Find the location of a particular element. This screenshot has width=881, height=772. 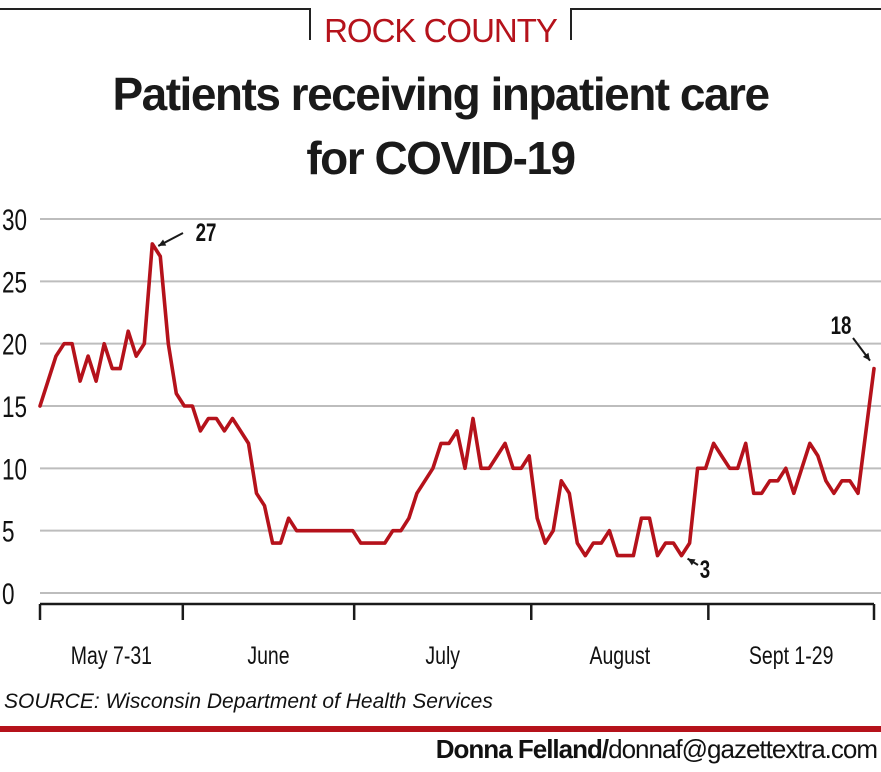

kicker: ROCK COUNTY is located at coordinates (441, 30).